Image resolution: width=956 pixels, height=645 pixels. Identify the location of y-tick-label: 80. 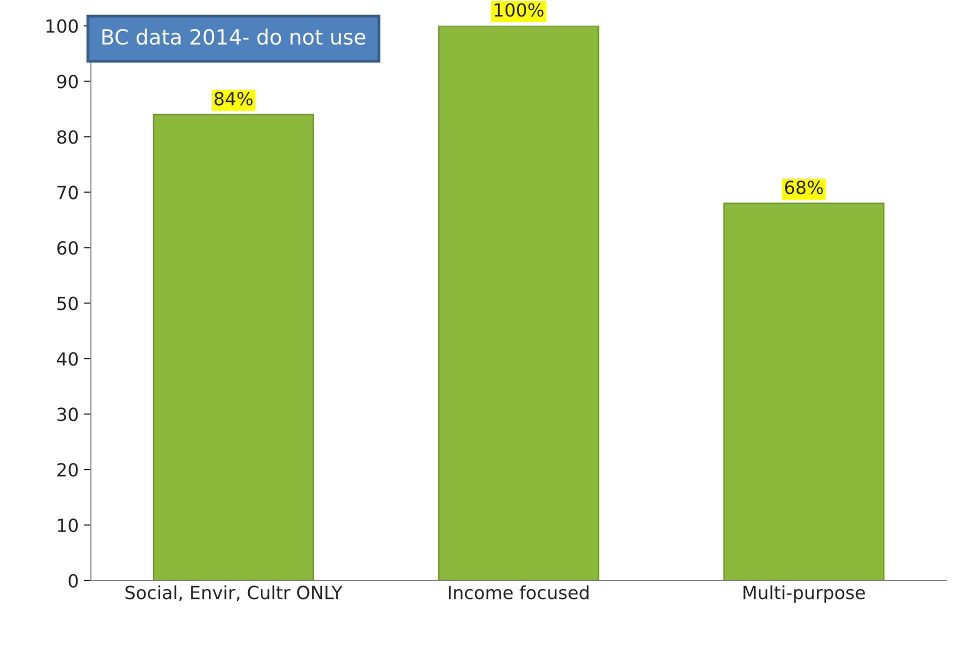
(67, 137).